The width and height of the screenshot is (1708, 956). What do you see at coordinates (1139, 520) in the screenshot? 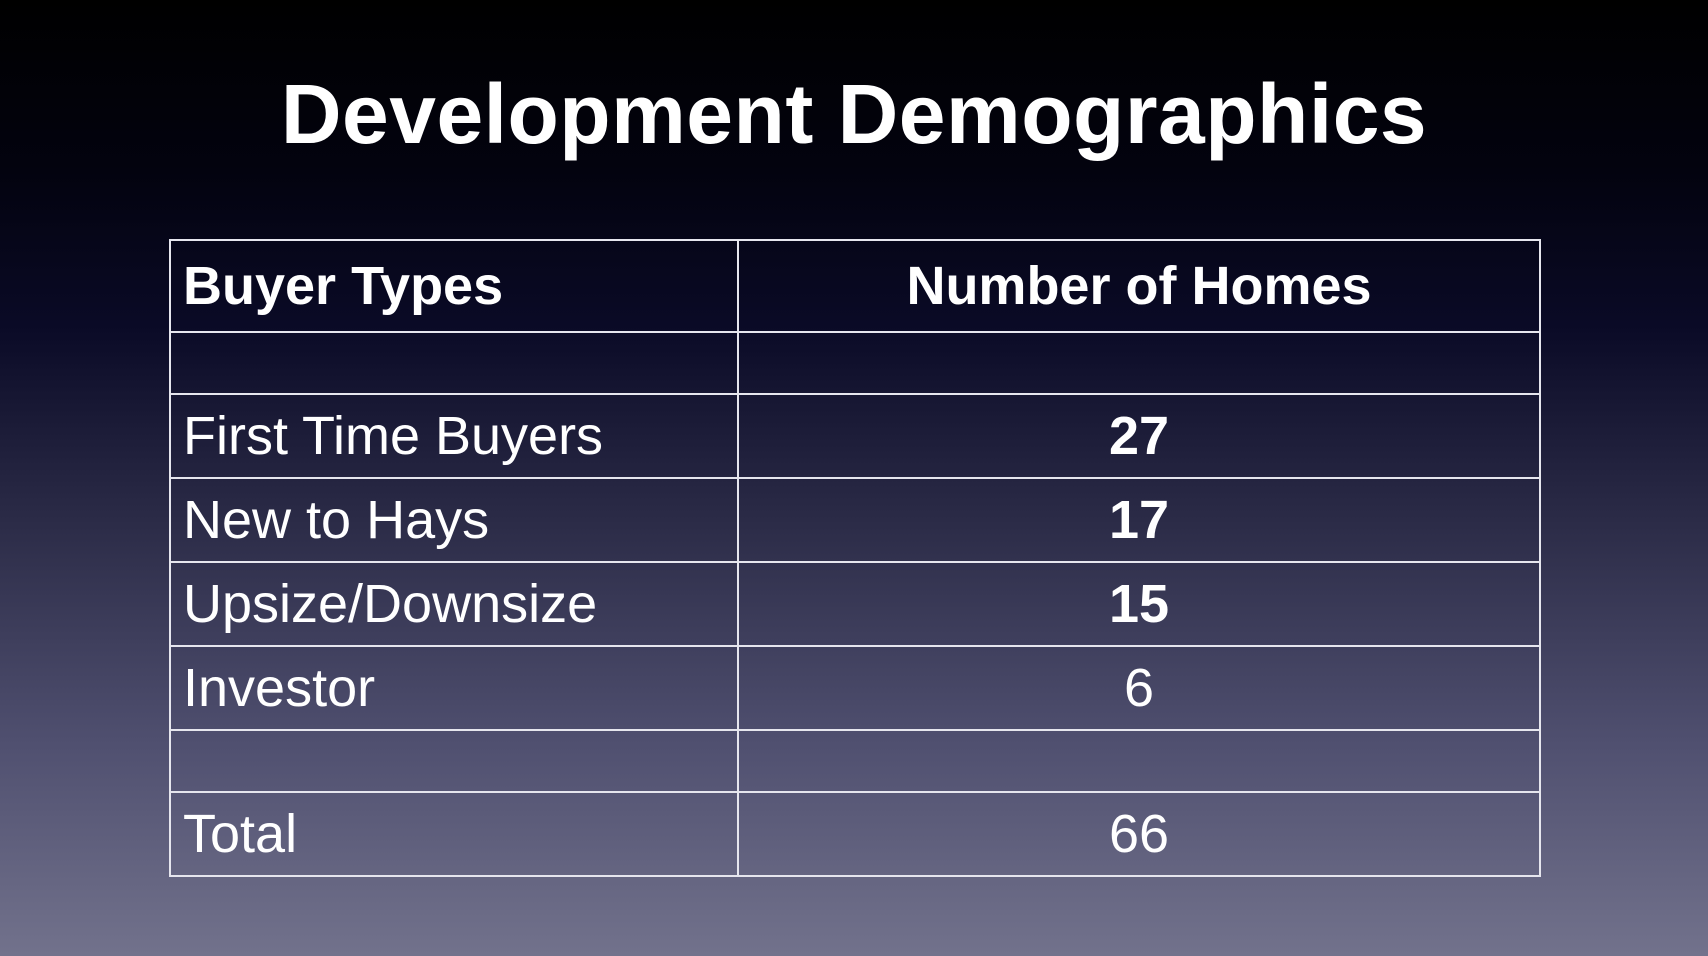
I see `homes-count-cell: 17` at bounding box center [1139, 520].